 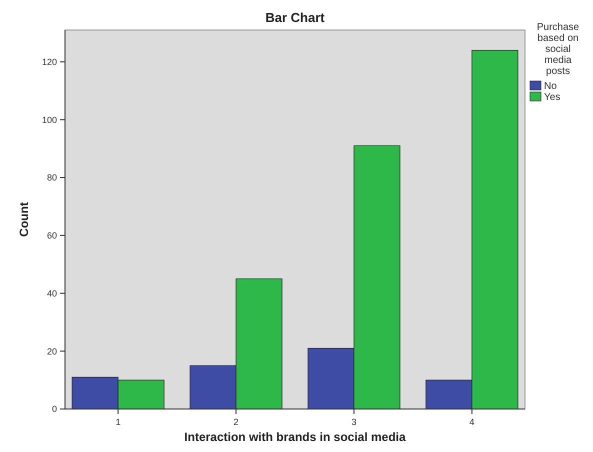 What do you see at coordinates (236, 422) in the screenshot?
I see `x-tick-label: 2` at bounding box center [236, 422].